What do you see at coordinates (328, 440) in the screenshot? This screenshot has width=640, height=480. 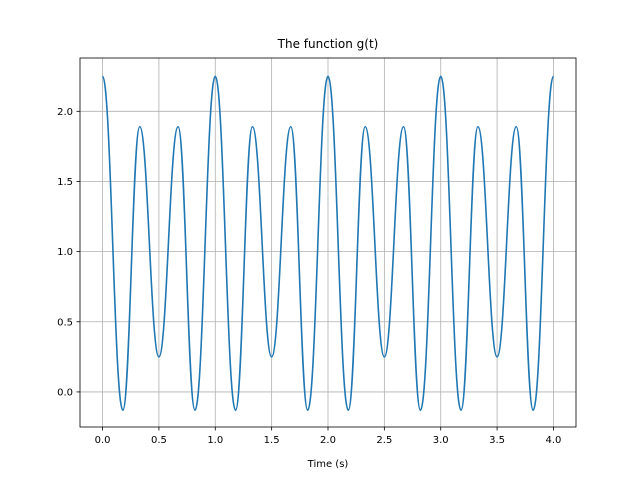 I see `x-tick-label: 2.0` at bounding box center [328, 440].